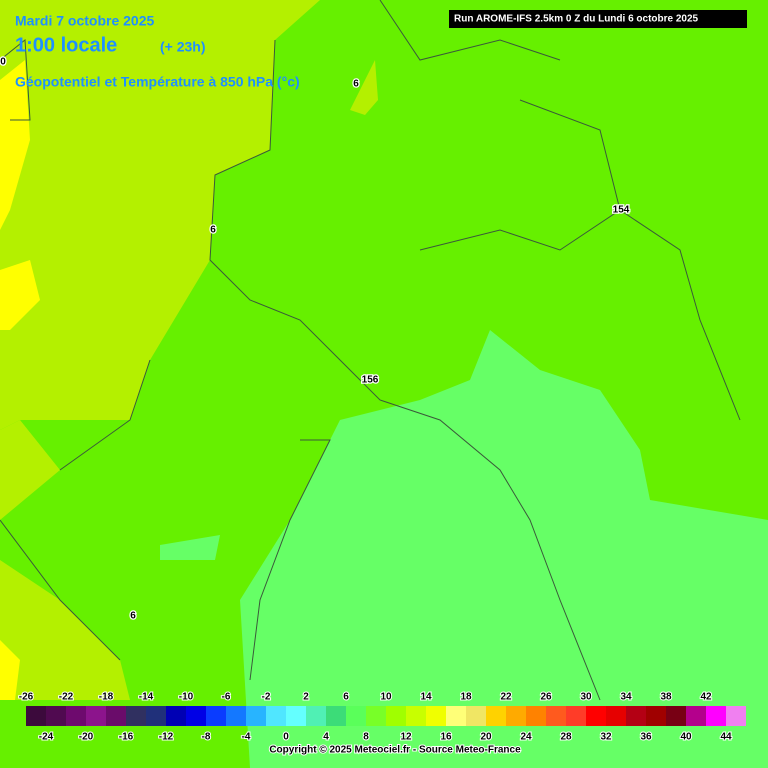  What do you see at coordinates (446, 737) in the screenshot?
I see `colorbar-label: 16` at bounding box center [446, 737].